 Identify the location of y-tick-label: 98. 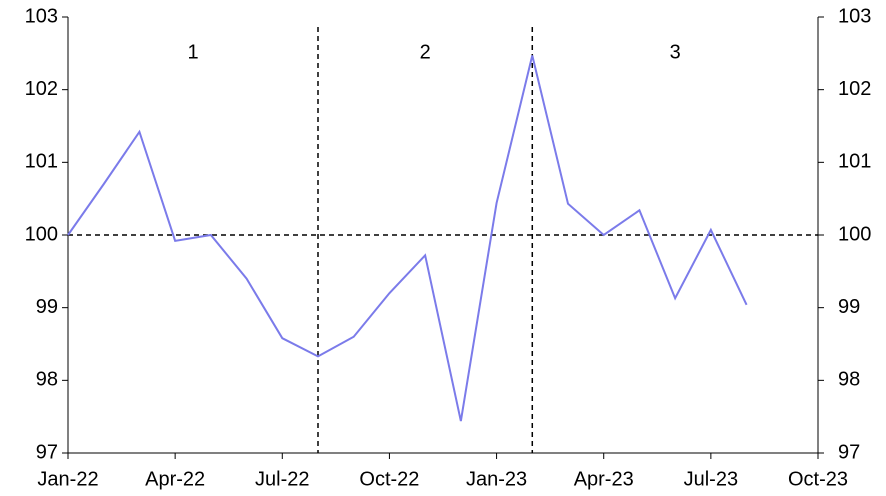
(47, 380).